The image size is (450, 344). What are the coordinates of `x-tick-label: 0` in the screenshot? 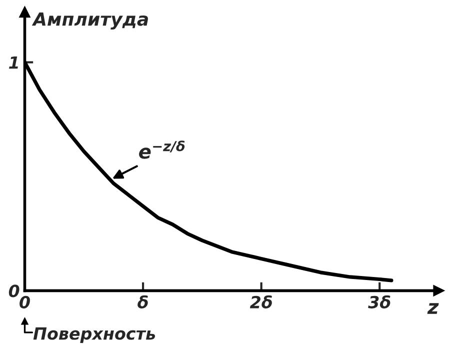 It's located at (25, 302).